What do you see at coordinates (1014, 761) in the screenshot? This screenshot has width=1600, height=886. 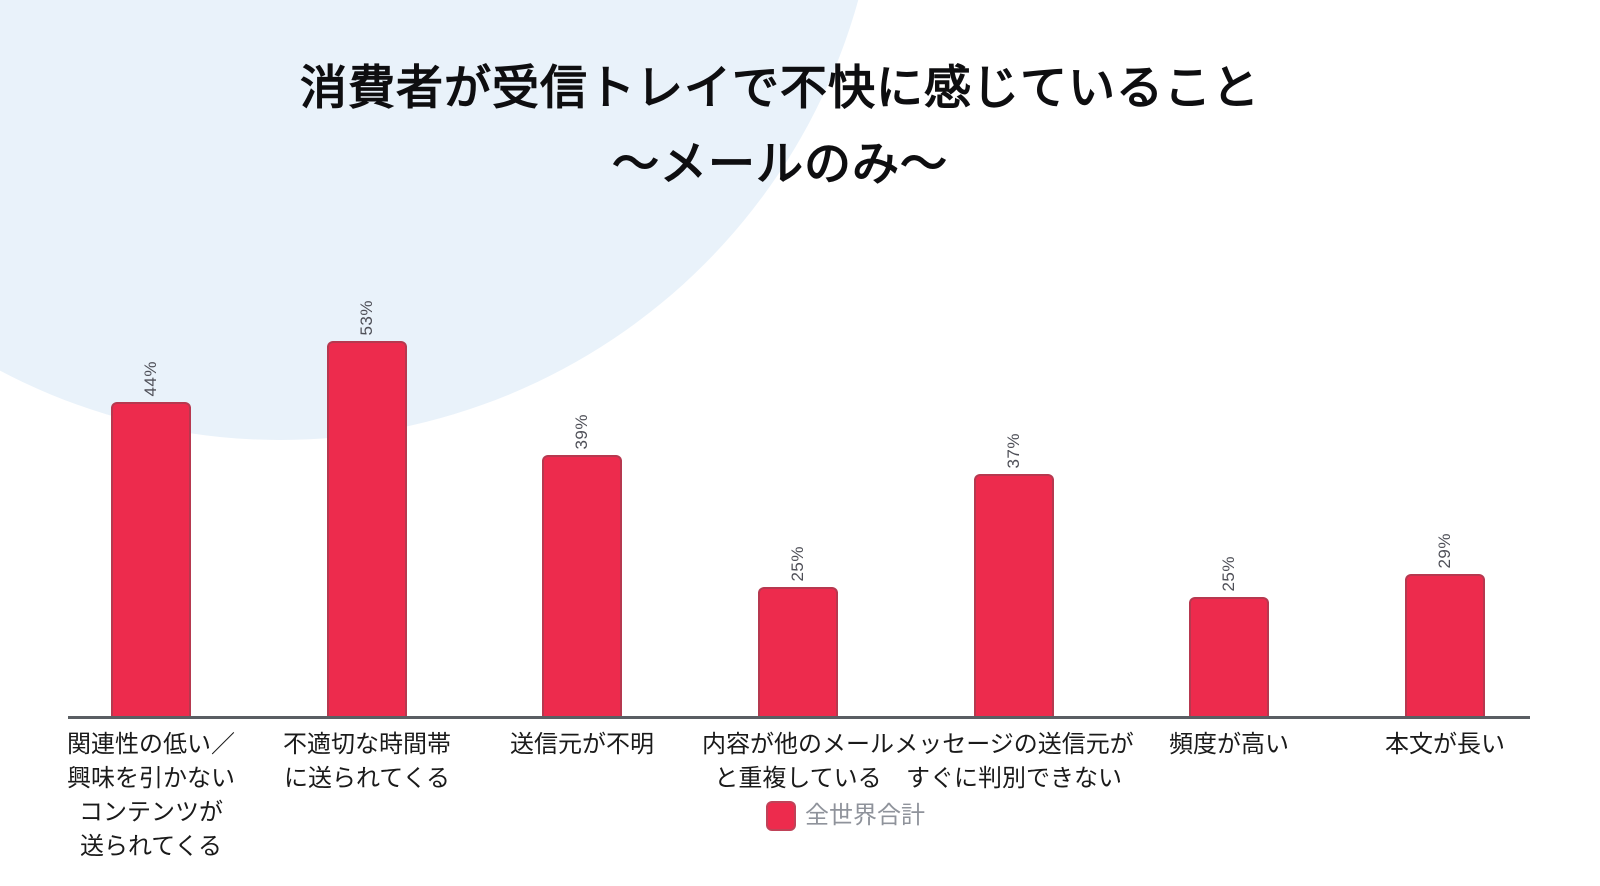 I see `category-label: メッセージの送信元が すぐに判別できない` at bounding box center [1014, 761].